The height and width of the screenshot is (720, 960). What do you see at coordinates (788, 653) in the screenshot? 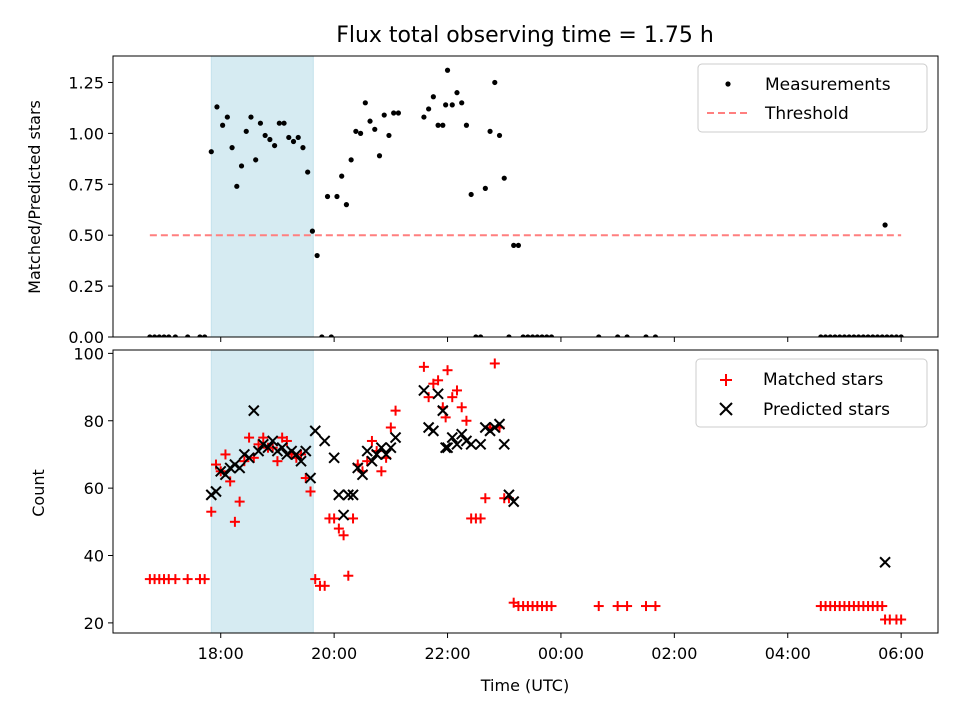
I see `count-x-tick-label: 04:00` at bounding box center [788, 653].